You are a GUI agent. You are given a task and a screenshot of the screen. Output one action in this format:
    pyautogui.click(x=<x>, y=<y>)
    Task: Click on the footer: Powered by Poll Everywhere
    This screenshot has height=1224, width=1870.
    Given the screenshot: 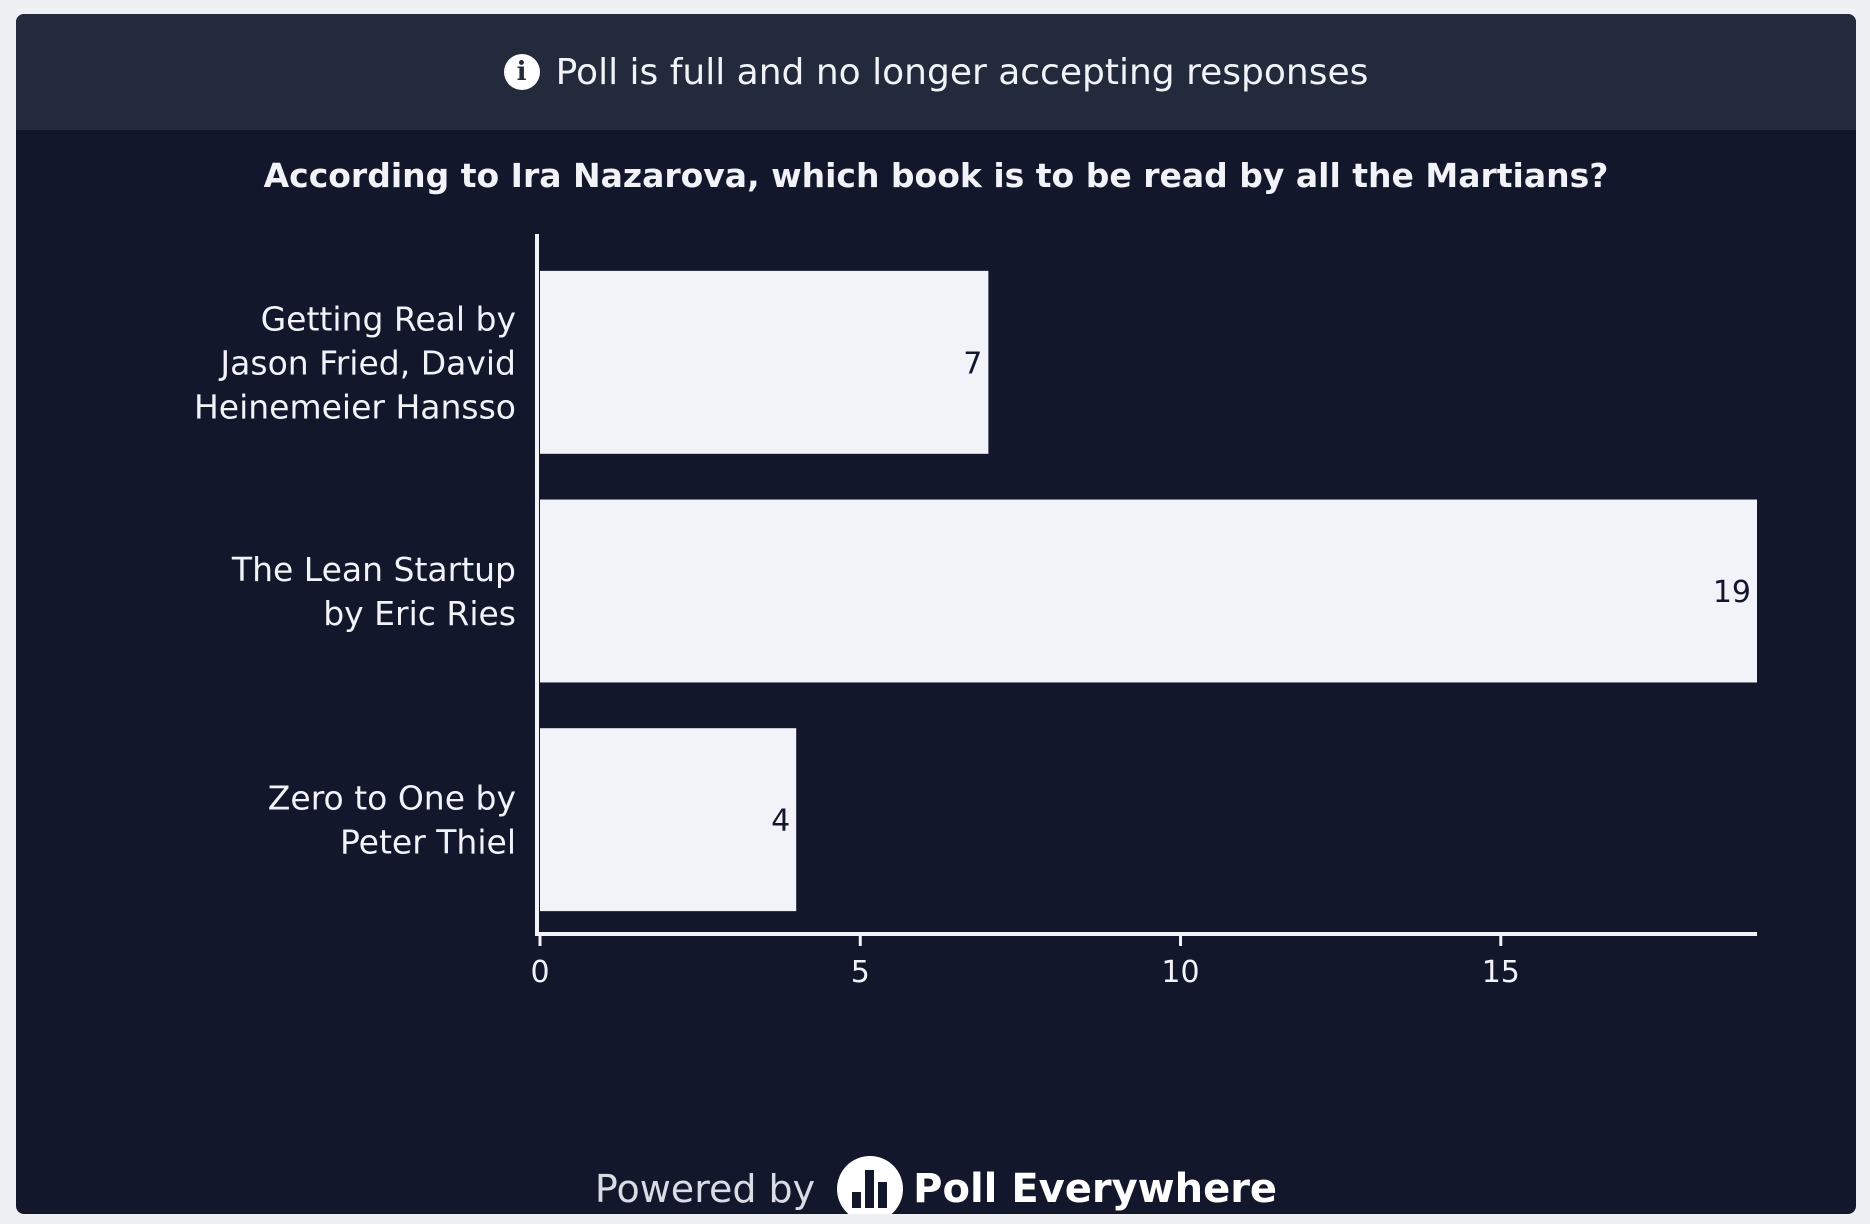 What is the action you would take?
    pyautogui.click(x=936, y=1184)
    